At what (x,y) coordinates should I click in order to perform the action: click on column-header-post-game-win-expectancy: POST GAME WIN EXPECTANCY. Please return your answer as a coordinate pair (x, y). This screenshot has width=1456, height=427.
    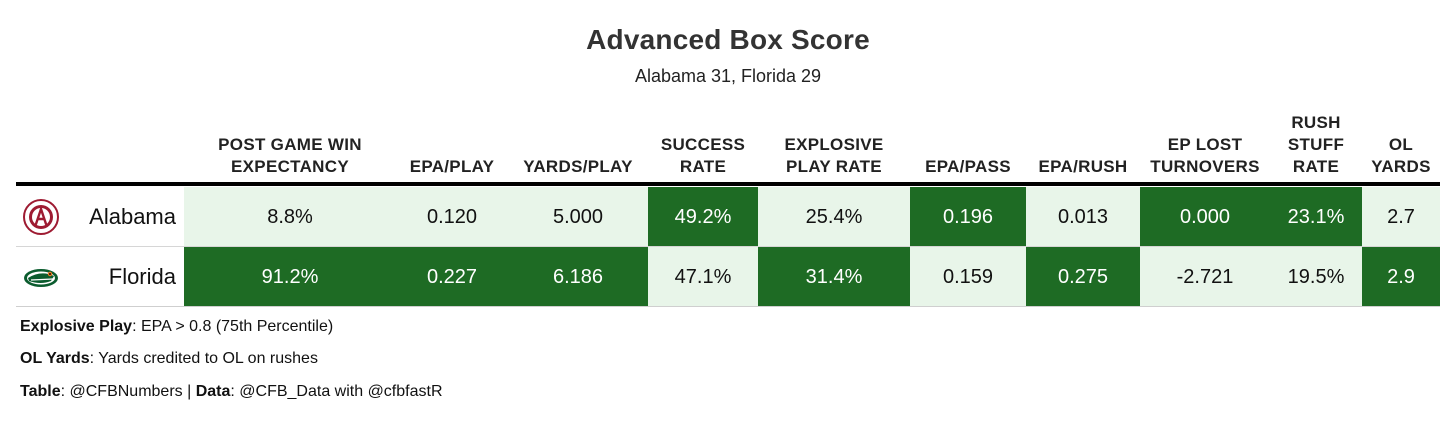
    Looking at the image, I should click on (290, 155).